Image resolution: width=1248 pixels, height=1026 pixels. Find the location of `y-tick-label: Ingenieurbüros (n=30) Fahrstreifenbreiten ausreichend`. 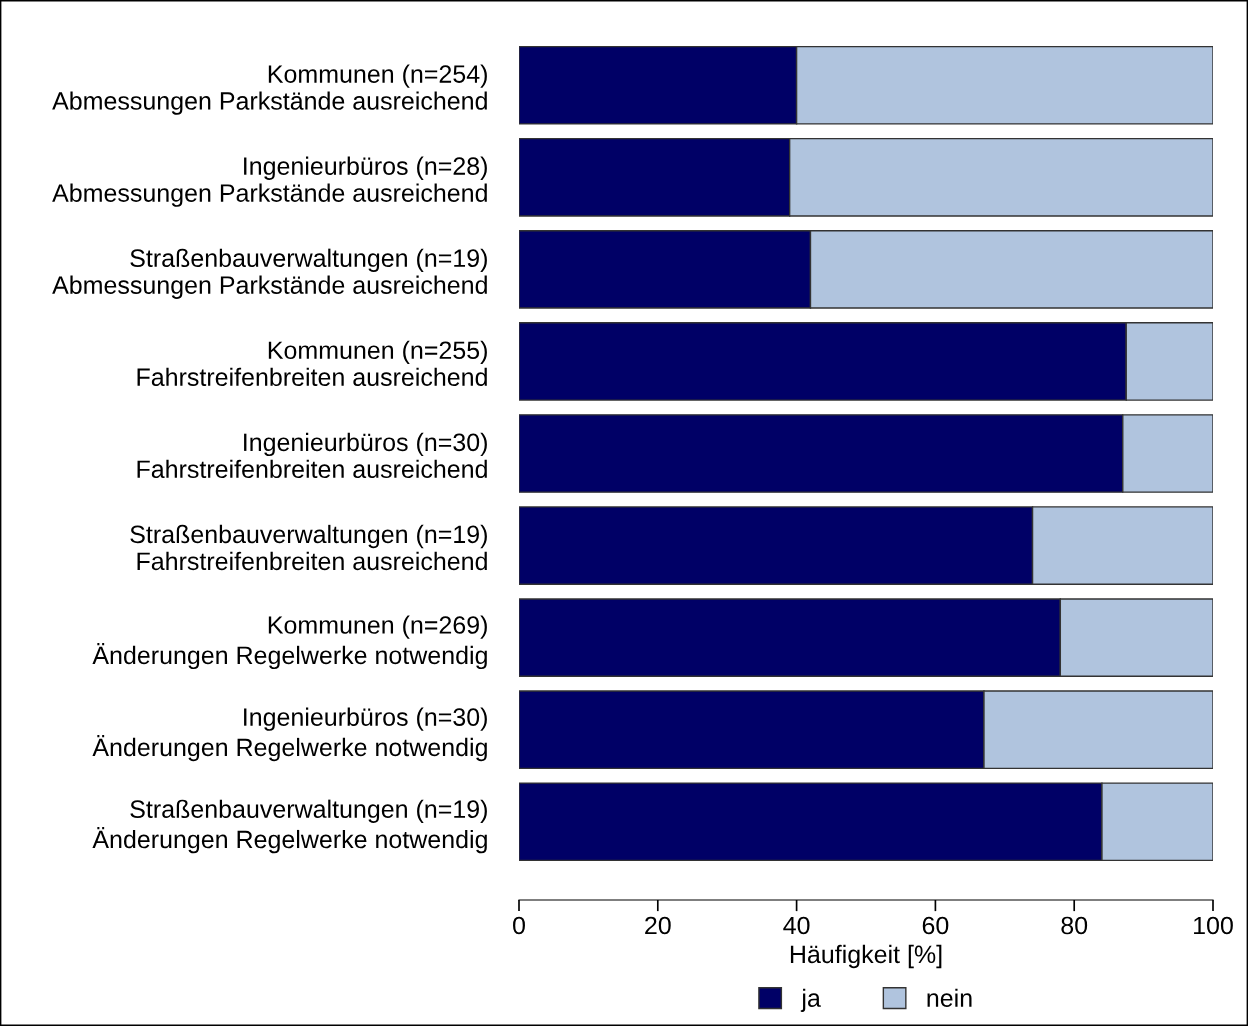

y-tick-label: Ingenieurbüros (n=30) Fahrstreifenbreiten ausreichend is located at coordinates (312, 455).